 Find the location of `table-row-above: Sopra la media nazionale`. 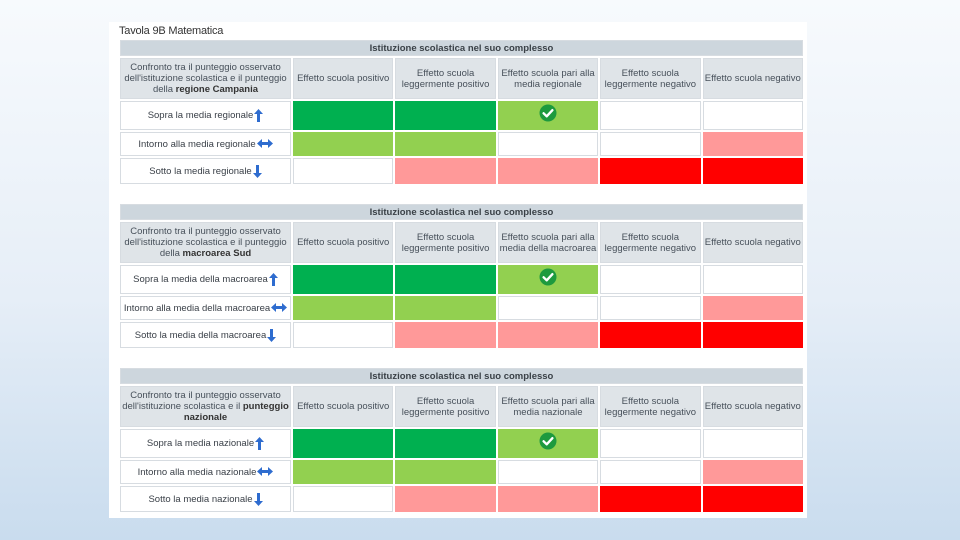

table-row-above: Sopra la media nazionale is located at coordinates (461, 443).